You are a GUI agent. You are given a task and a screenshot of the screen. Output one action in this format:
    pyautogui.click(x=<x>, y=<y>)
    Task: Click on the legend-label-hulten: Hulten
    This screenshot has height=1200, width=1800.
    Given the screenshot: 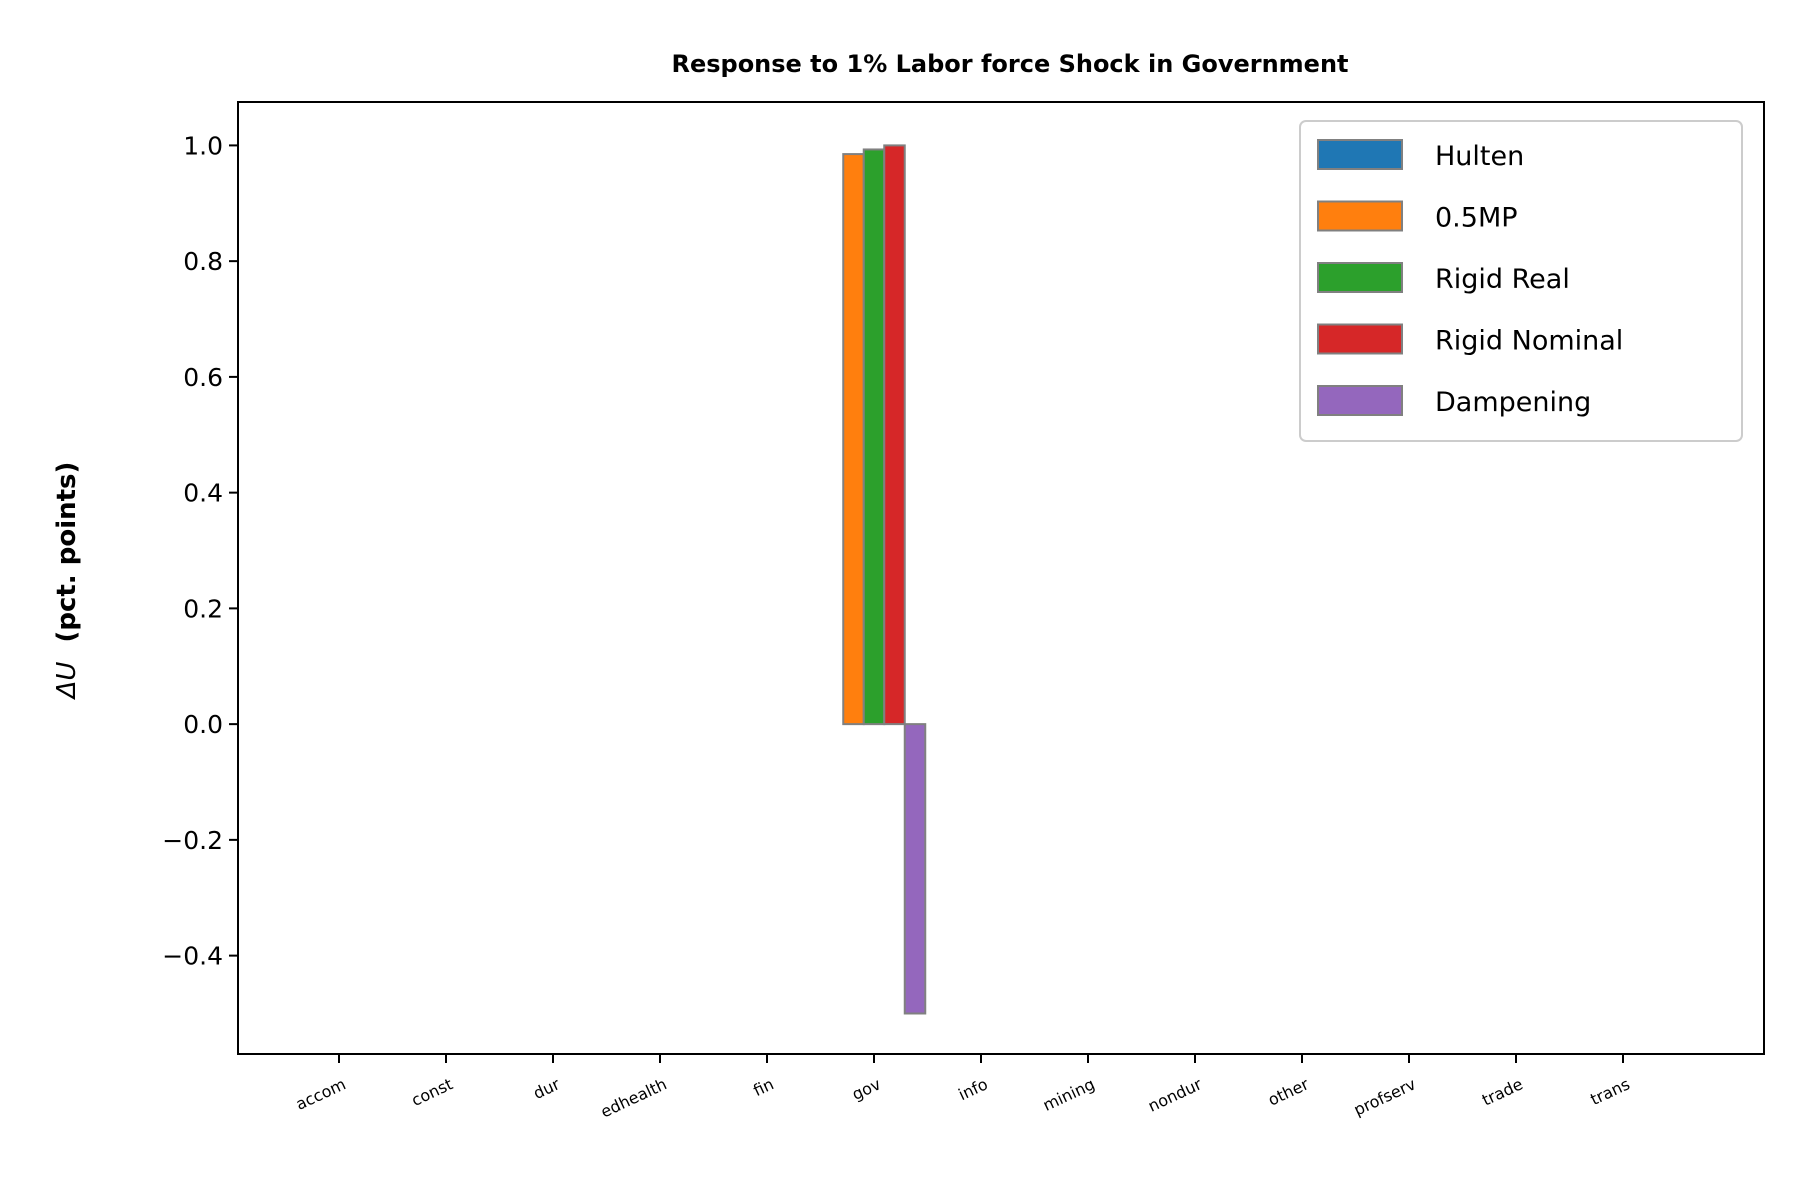 What is the action you would take?
    pyautogui.click(x=1479, y=156)
    